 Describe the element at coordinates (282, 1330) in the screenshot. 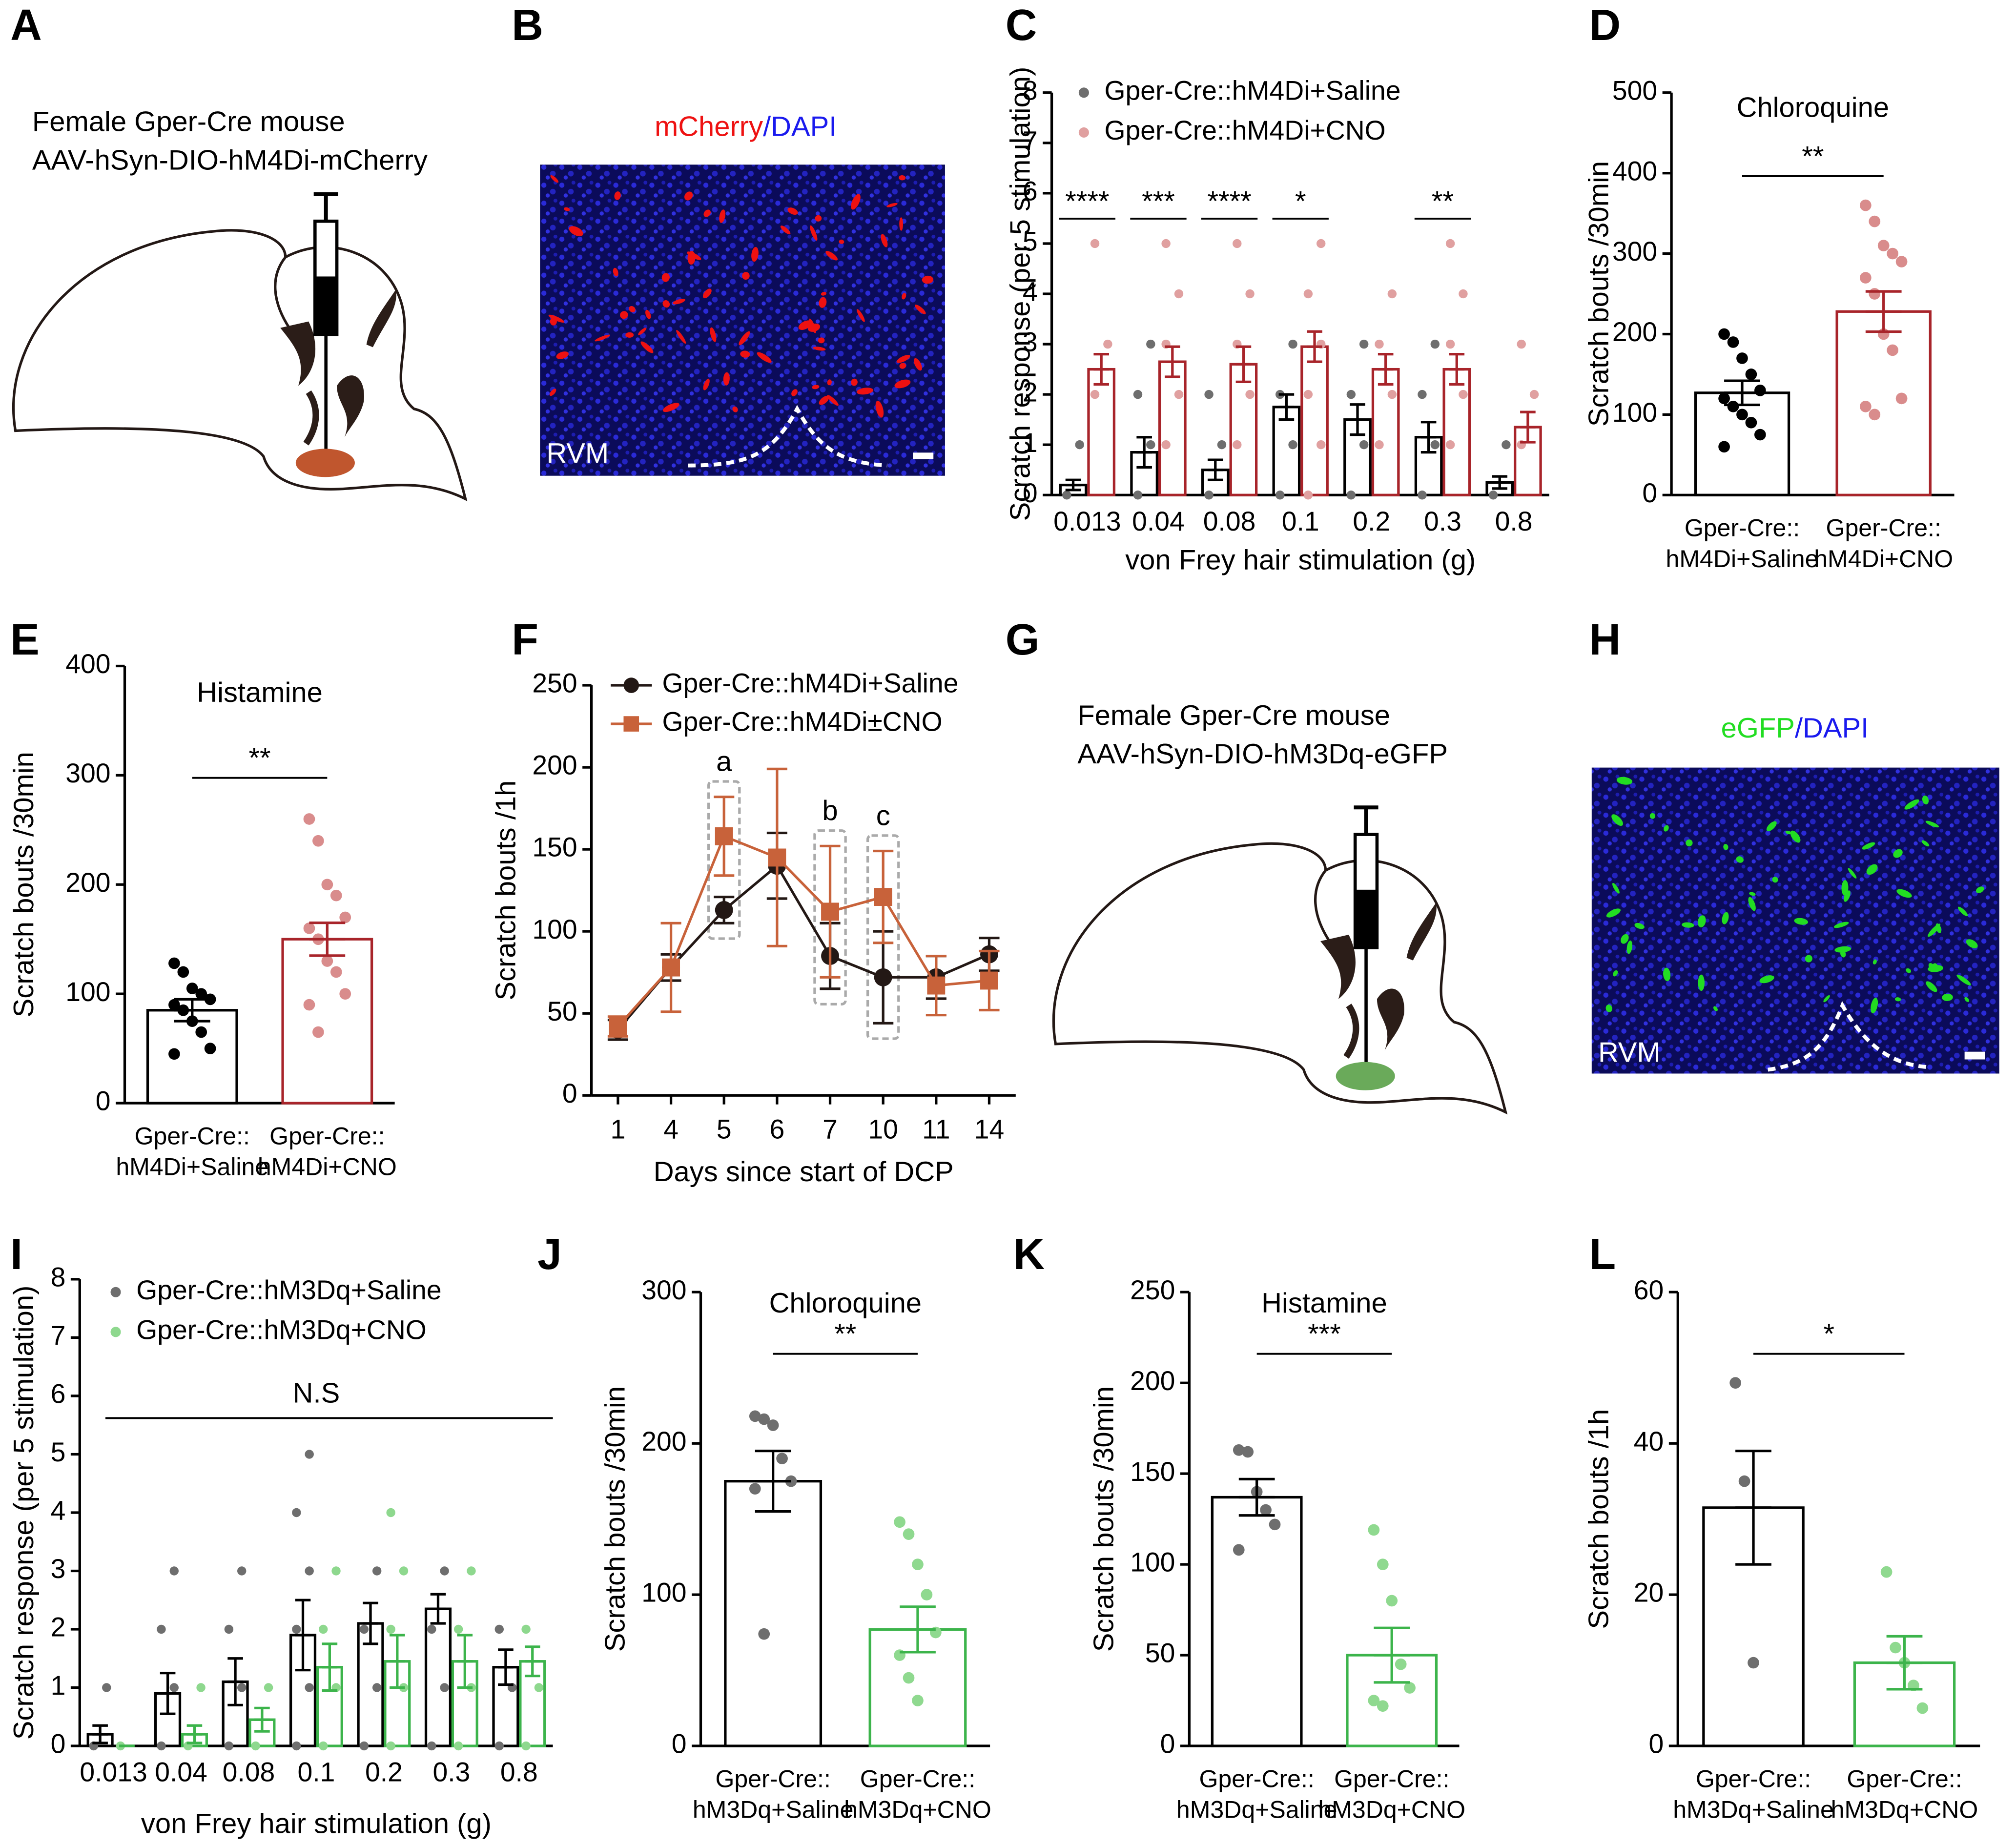

I see `legend-label: Gper-Cre::hM3Dq+CNO` at that location.